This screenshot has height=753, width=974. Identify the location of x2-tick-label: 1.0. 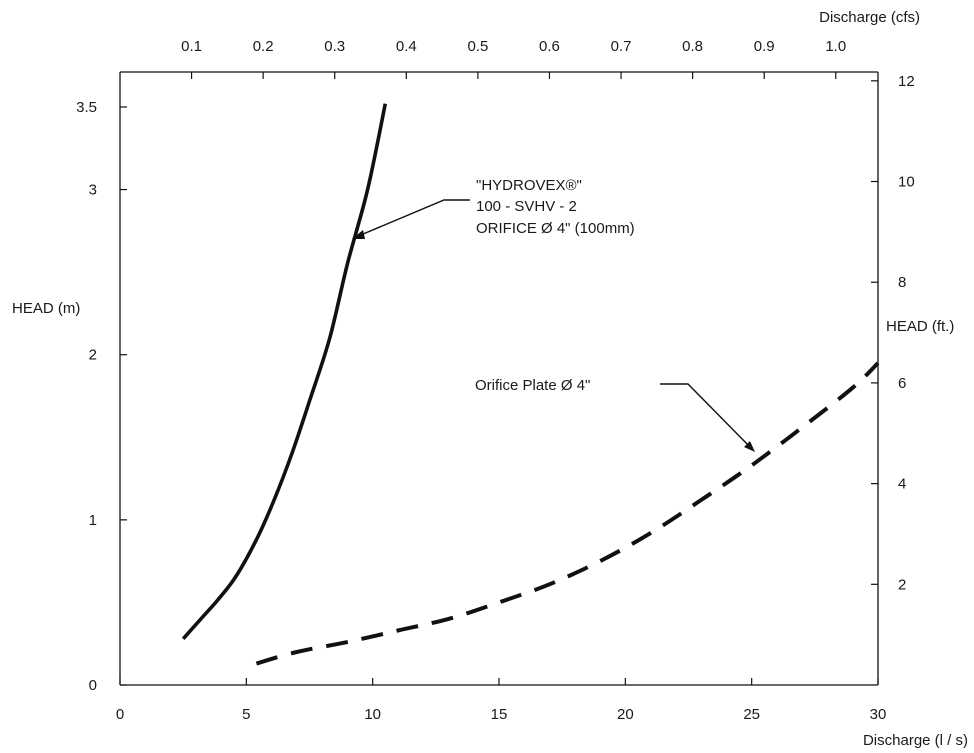
(835, 46).